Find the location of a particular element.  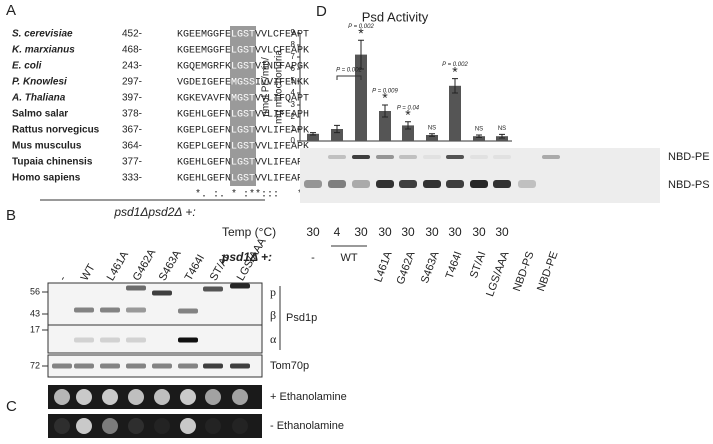

temp-label: Temp (°C) is located at coordinates (249, 232).